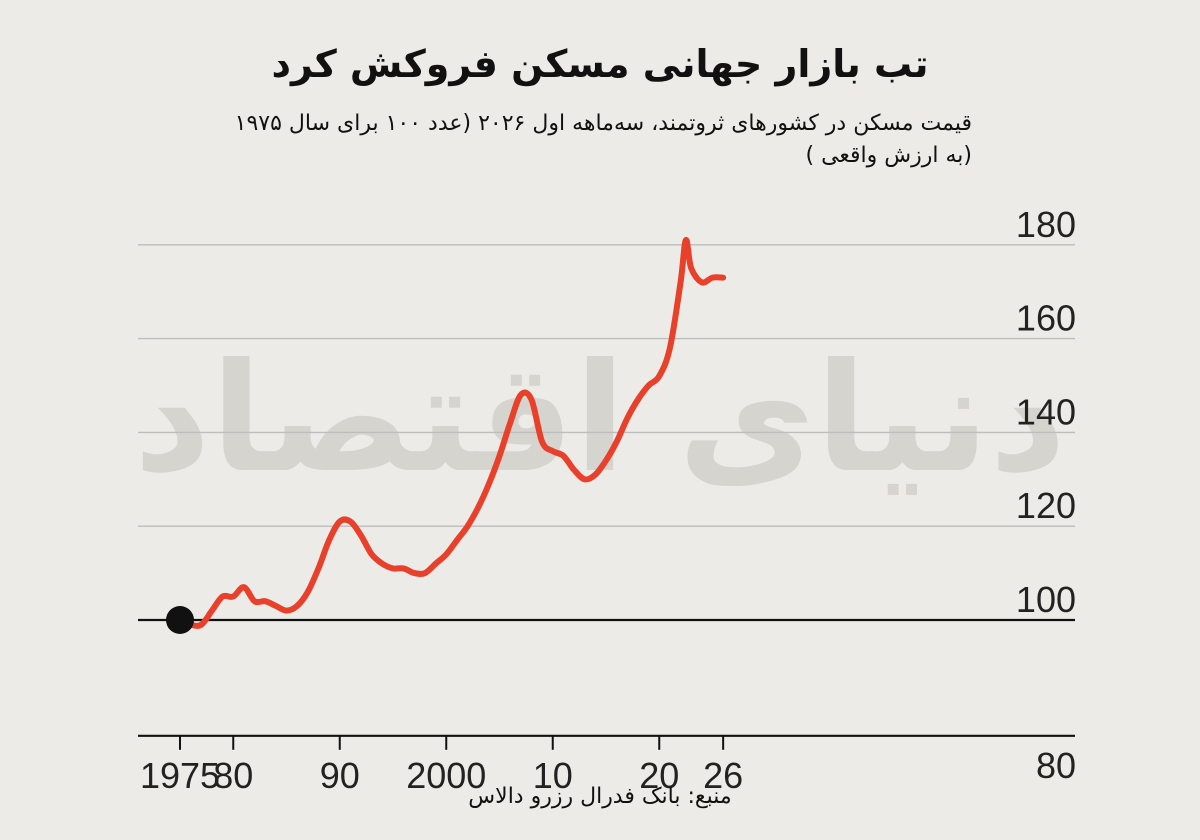 The height and width of the screenshot is (840, 1200). Describe the element at coordinates (1046, 224) in the screenshot. I see `y-tick-label-180: 180` at that location.